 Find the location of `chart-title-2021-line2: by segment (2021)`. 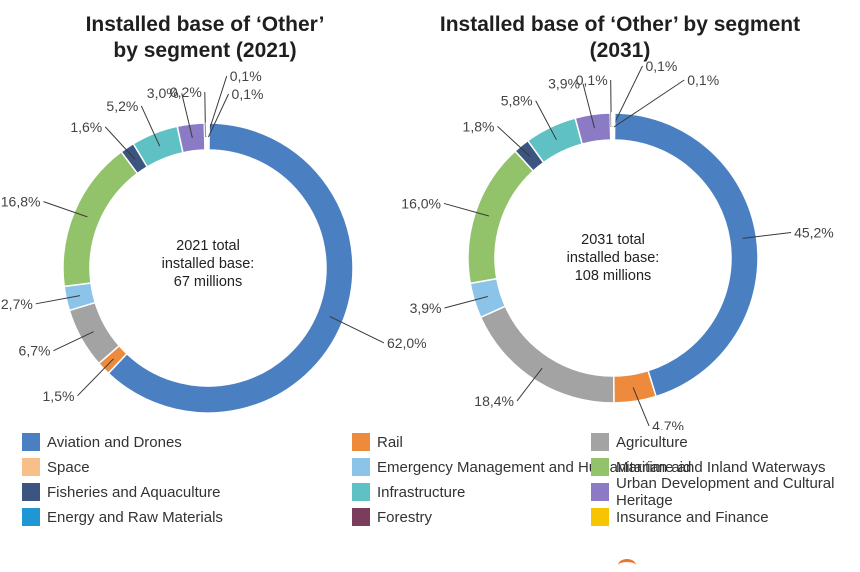

chart-title-2021-line2: by segment (2021) is located at coordinates (205, 50).